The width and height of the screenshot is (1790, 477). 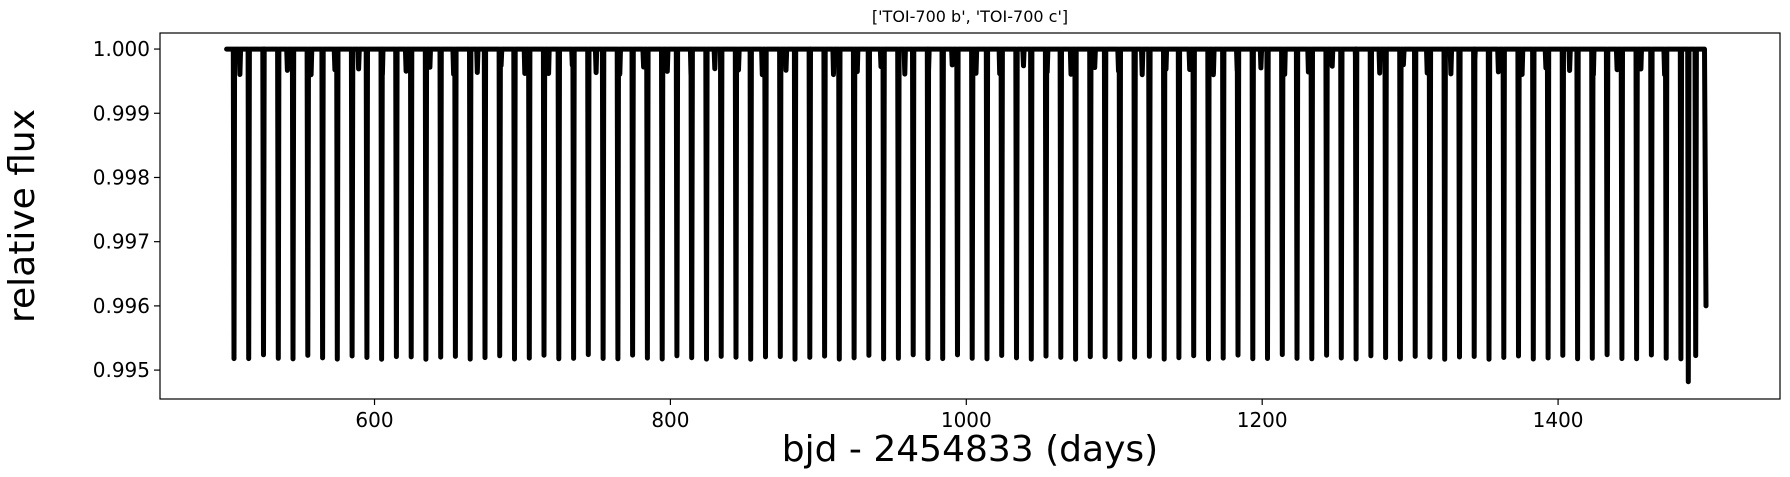 I want to click on y-axis: 0.995 0.996 0.997 0.998 0.999 1.000, so click(x=126, y=209).